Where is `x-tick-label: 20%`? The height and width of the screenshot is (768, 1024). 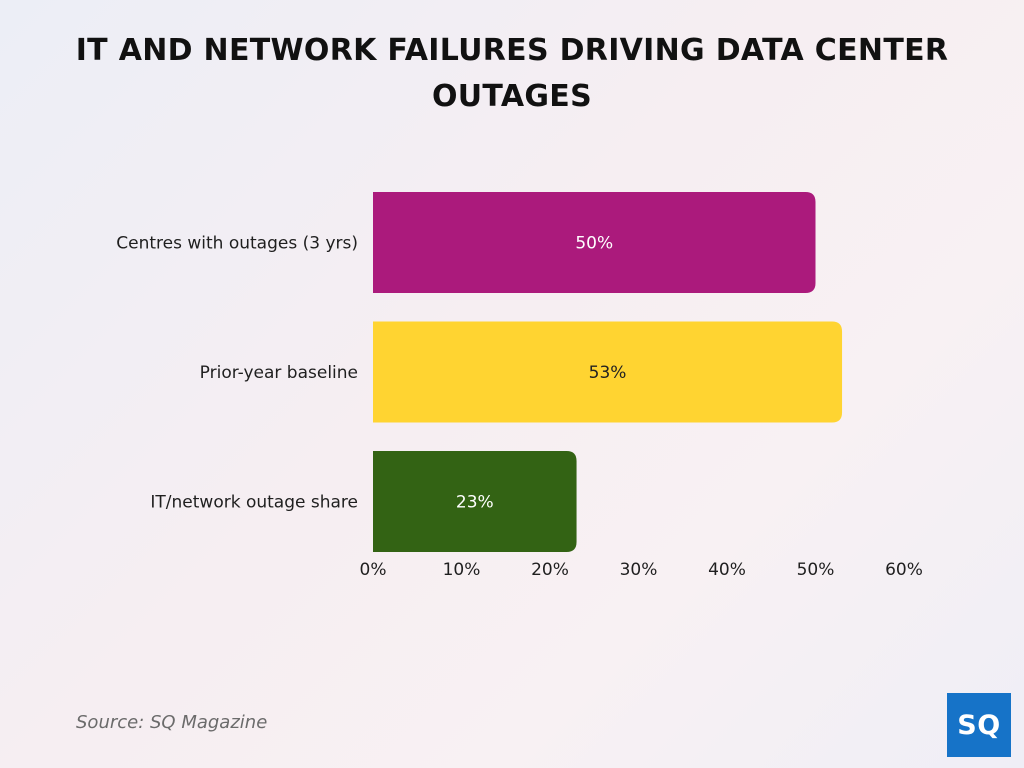
x-tick-label: 20% is located at coordinates (550, 570).